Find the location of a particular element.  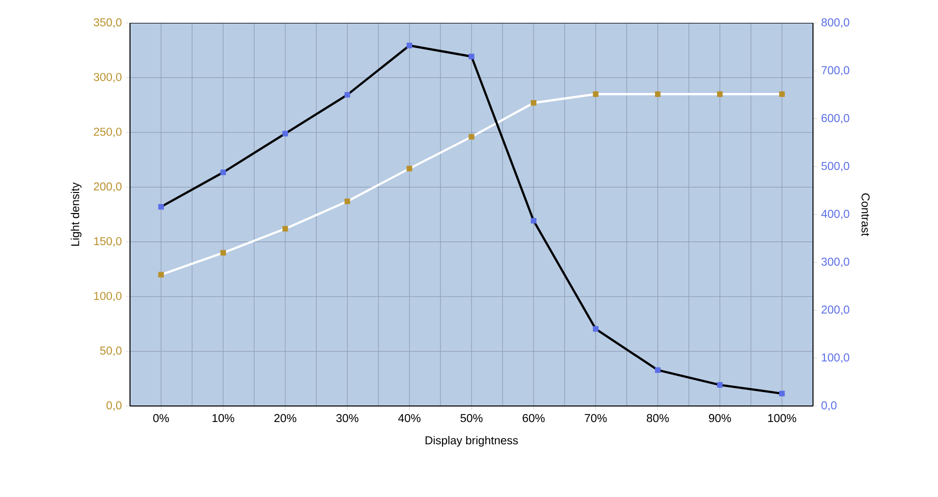

y2-tick-label: 500,0 is located at coordinates (835, 167).